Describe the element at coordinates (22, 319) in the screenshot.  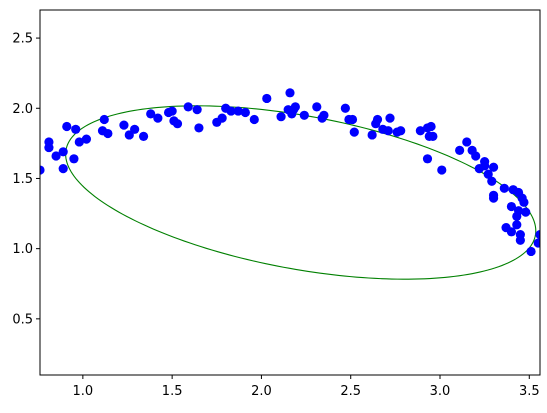
I see `y-tick-label: 0.5` at that location.